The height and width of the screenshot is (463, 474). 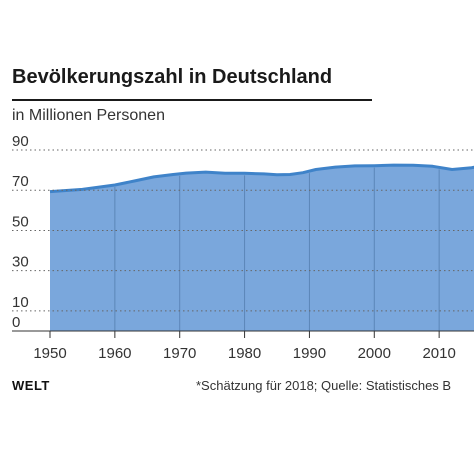 What do you see at coordinates (179, 353) in the screenshot?
I see `x-tick-label-1970: 1970` at bounding box center [179, 353].